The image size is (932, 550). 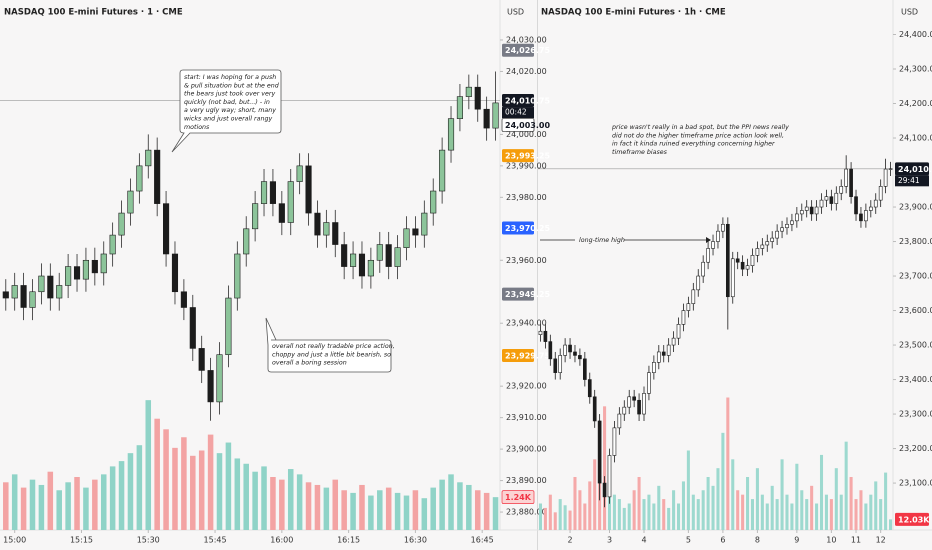 What do you see at coordinates (227, 102) in the screenshot?
I see `annotation-text: quickly (not bad, but...) - in` at bounding box center [227, 102].